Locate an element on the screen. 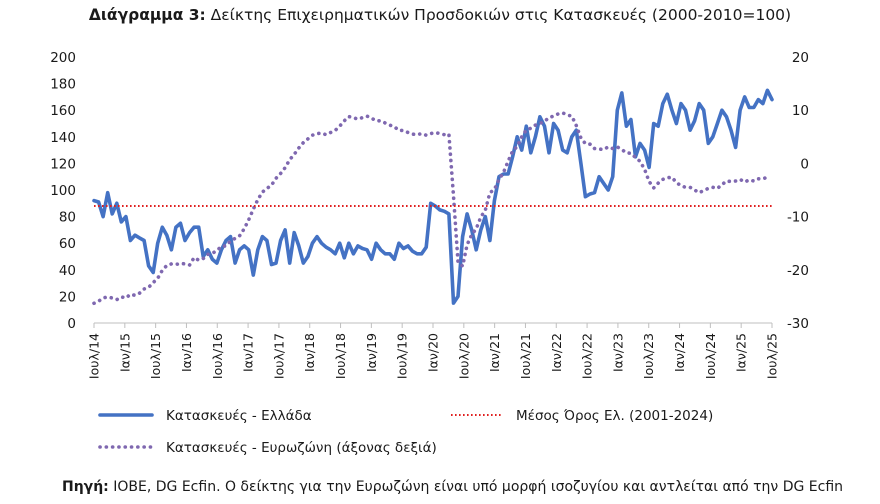 Image resolution: width=880 pixels, height=504 pixels. y-tick-left: 40 is located at coordinates (67, 271).